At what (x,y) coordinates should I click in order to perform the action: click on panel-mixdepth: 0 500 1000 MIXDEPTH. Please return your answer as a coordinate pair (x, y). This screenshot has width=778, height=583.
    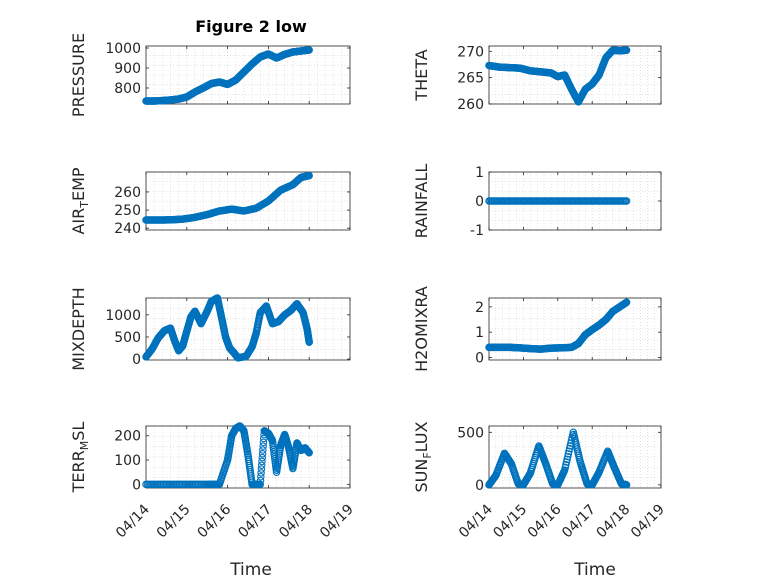
    Looking at the image, I should click on (210, 329).